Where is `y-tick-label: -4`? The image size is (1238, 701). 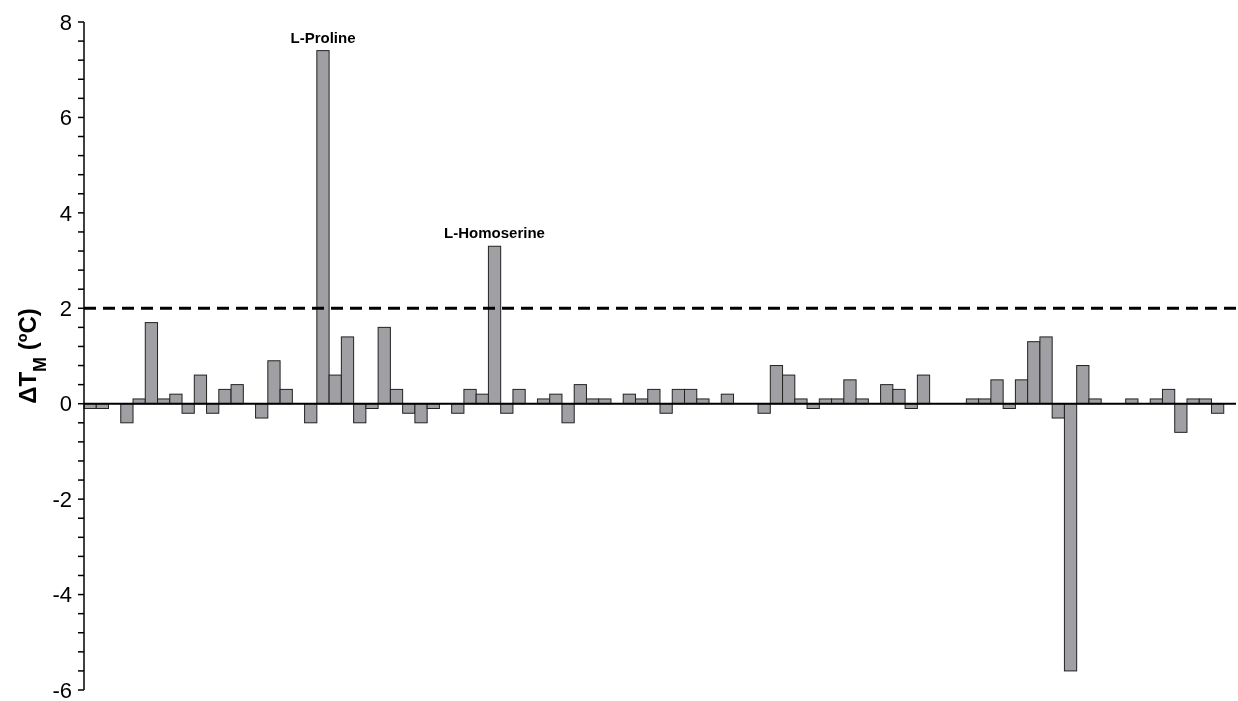 y-tick-label: -4 is located at coordinates (62, 595).